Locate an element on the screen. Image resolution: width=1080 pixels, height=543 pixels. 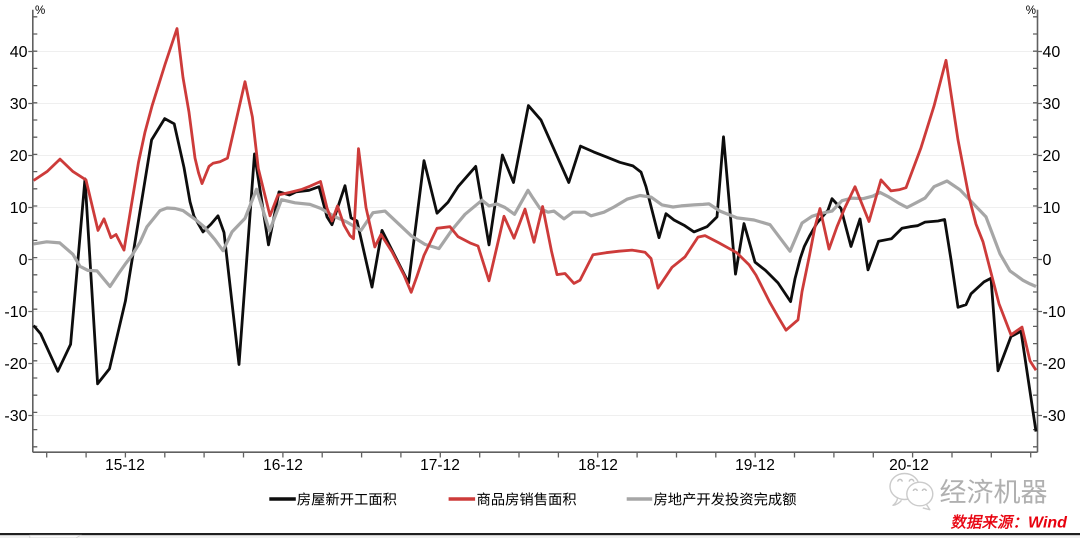
svg-text: 18-12 is located at coordinates (598, 465).